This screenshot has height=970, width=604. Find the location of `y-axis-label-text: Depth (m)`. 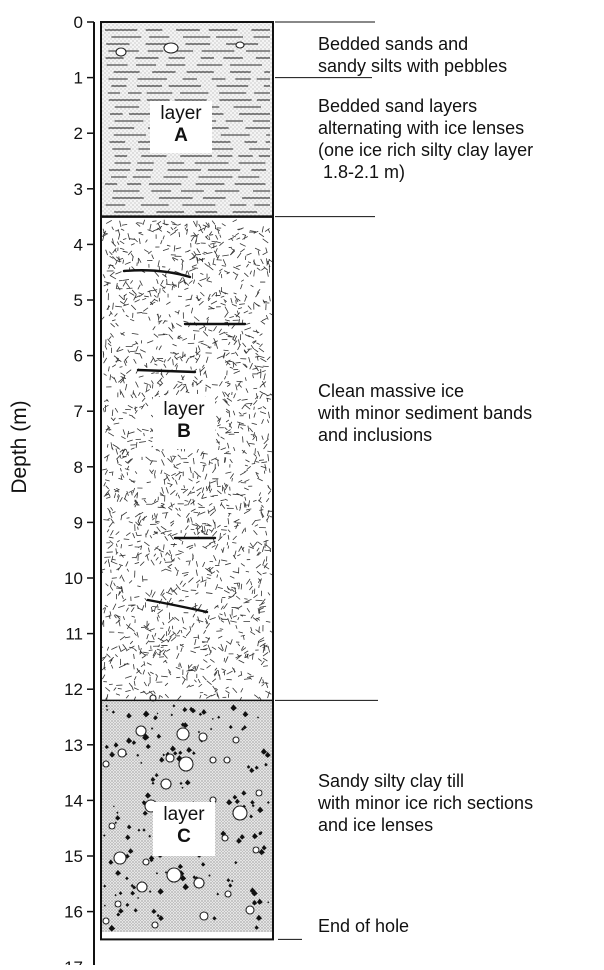

y-axis-label-text: Depth (m) is located at coordinates (20, 446).